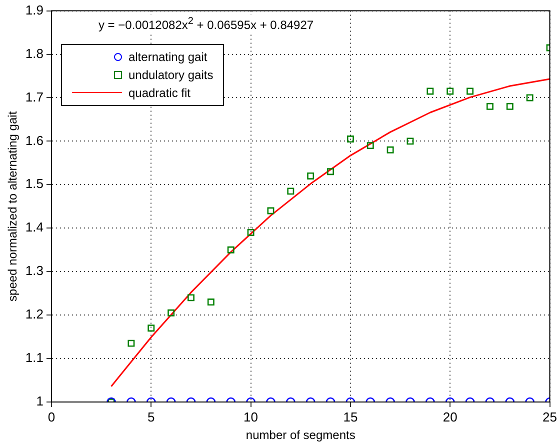 This screenshot has height=445, width=560. What do you see at coordinates (151, 416) in the screenshot?
I see `x-tick-label: 5` at bounding box center [151, 416].